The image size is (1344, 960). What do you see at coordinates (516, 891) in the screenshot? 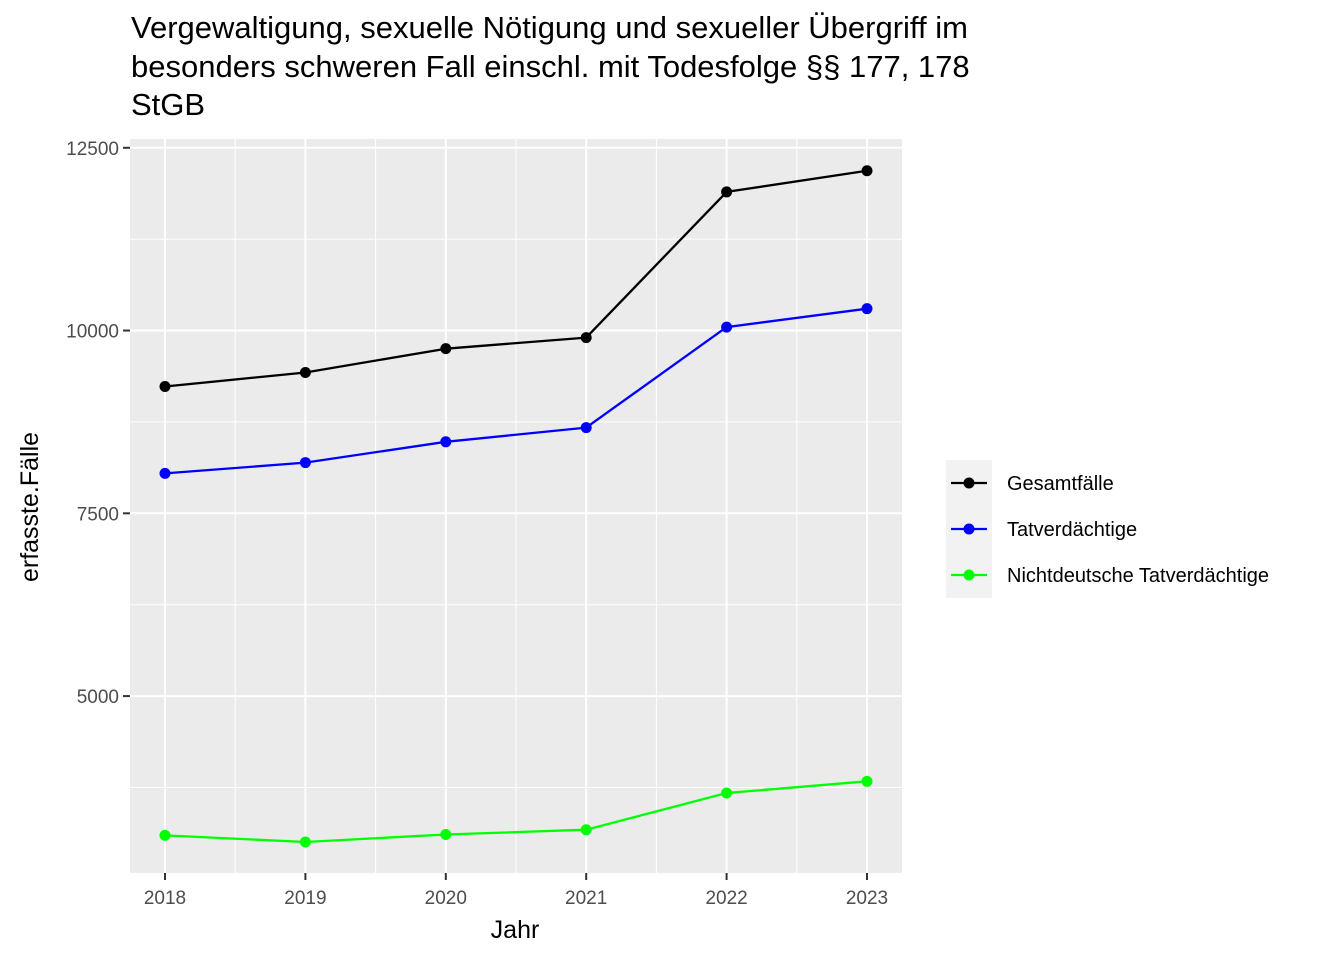
I see `x-axis: 2018 2019 2020 2021 2022 2023` at bounding box center [516, 891].